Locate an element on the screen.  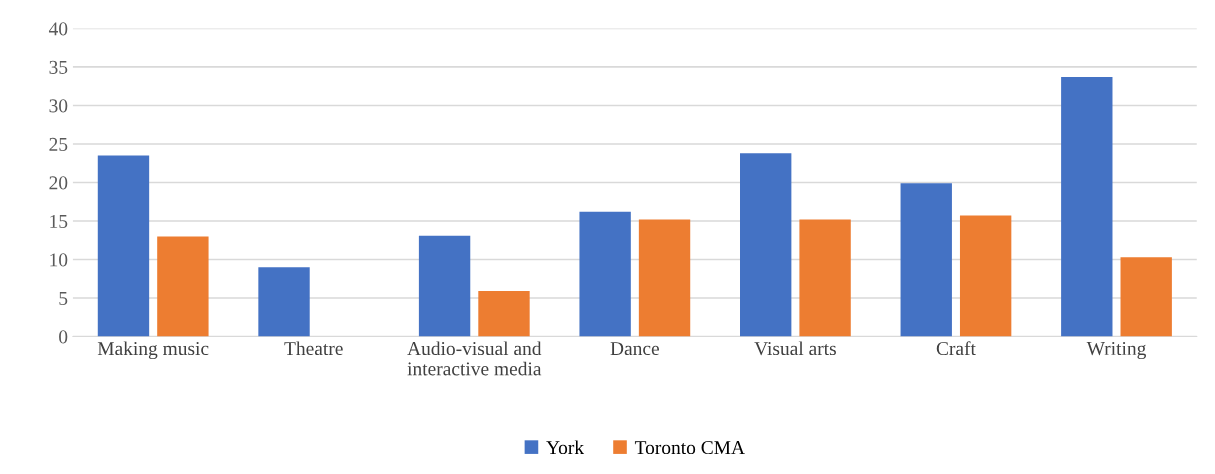
y-tick-label: 15 is located at coordinates (59, 221).